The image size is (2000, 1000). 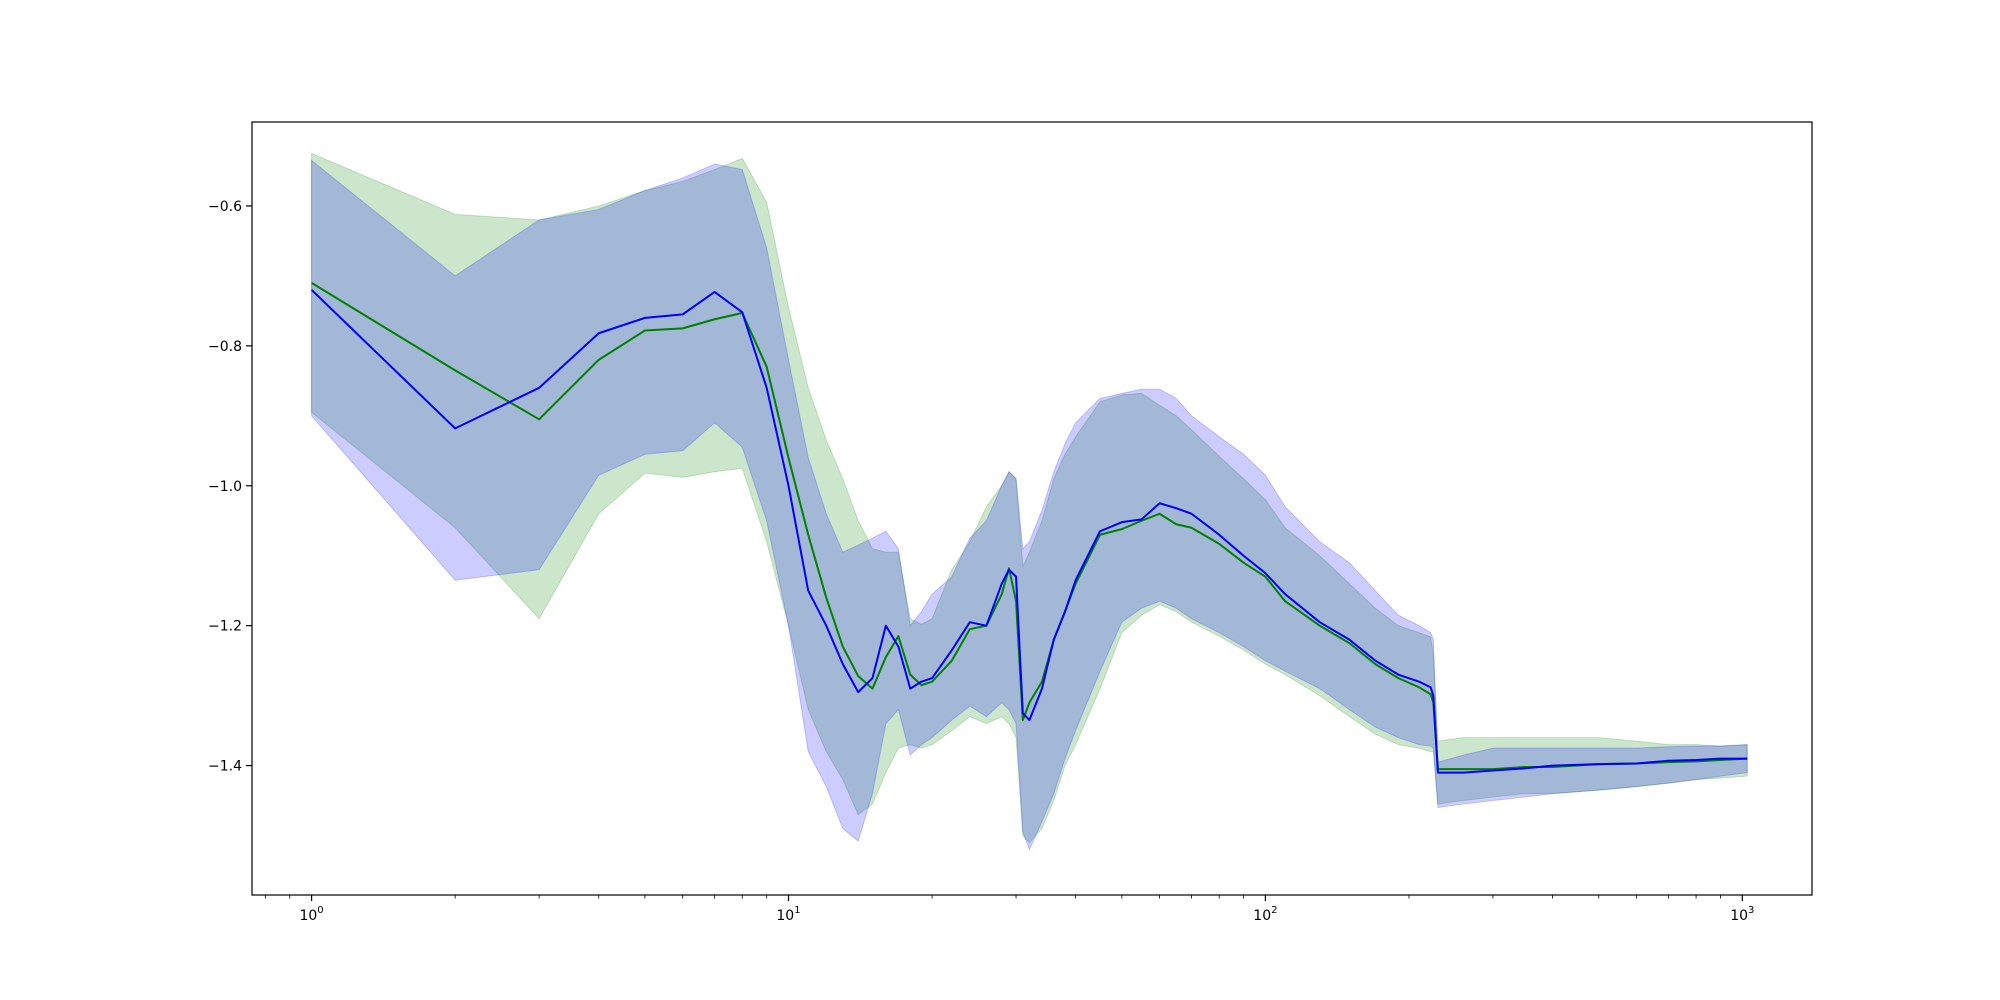 What do you see at coordinates (225, 487) in the screenshot?
I see `y-tick-label: −1.0` at bounding box center [225, 487].